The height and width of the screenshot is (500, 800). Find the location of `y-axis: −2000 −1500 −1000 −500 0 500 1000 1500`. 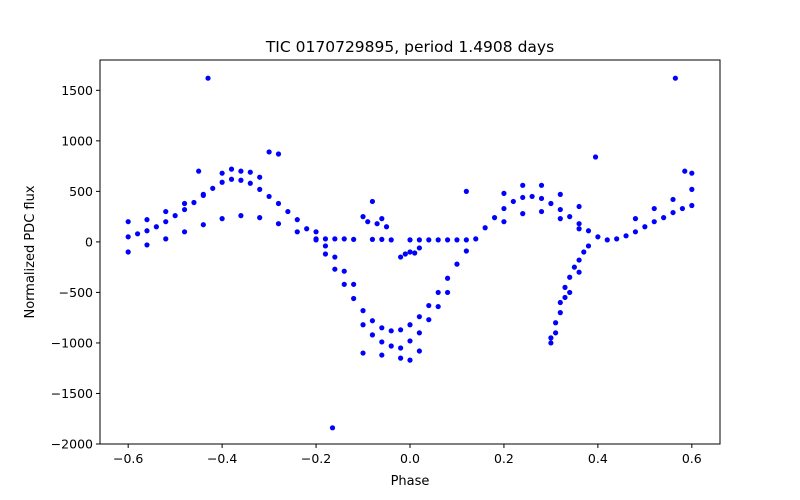

y-axis: −2000 −1500 −1000 −500 0 500 1000 1500 is located at coordinates (75, 267).